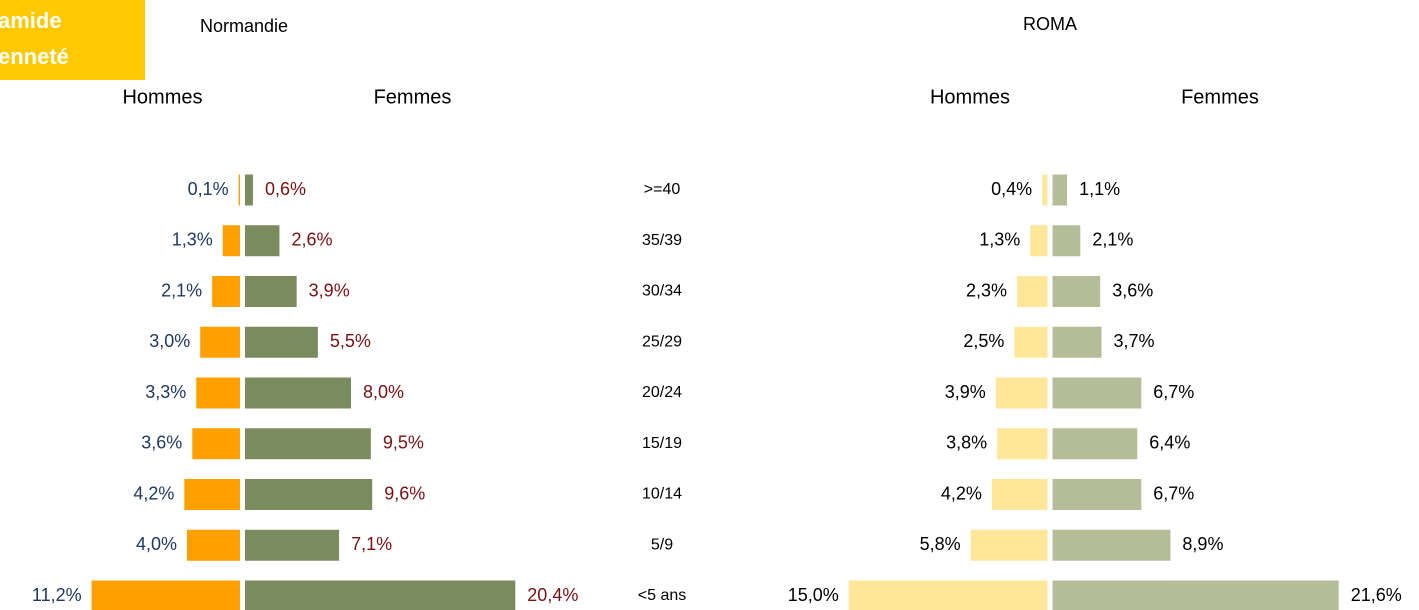 This screenshot has width=1419, height=610. I want to click on category-label: >=40, so click(662, 189).